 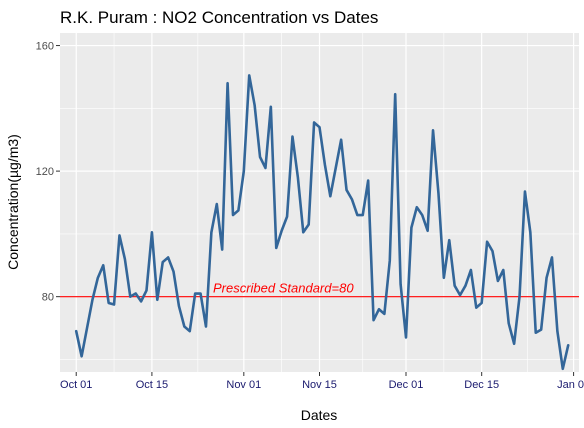 I want to click on y-tick-label: 160, so click(x=45, y=47).